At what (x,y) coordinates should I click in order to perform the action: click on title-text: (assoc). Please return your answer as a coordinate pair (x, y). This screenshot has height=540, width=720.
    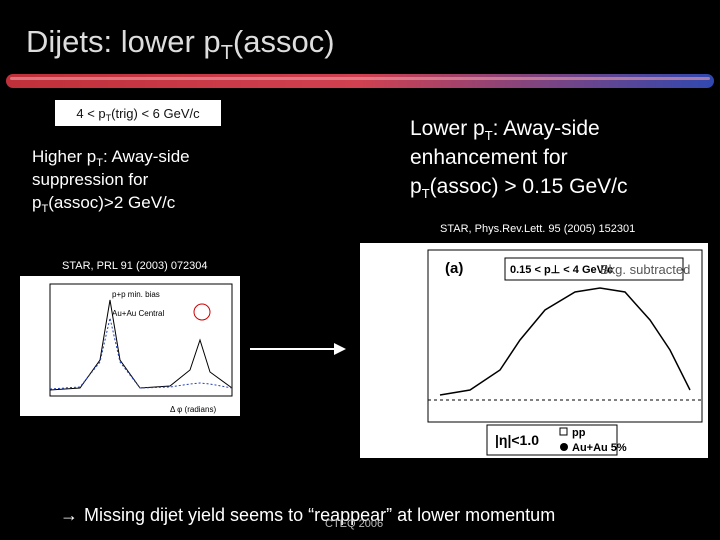
    Looking at the image, I should click on (284, 41).